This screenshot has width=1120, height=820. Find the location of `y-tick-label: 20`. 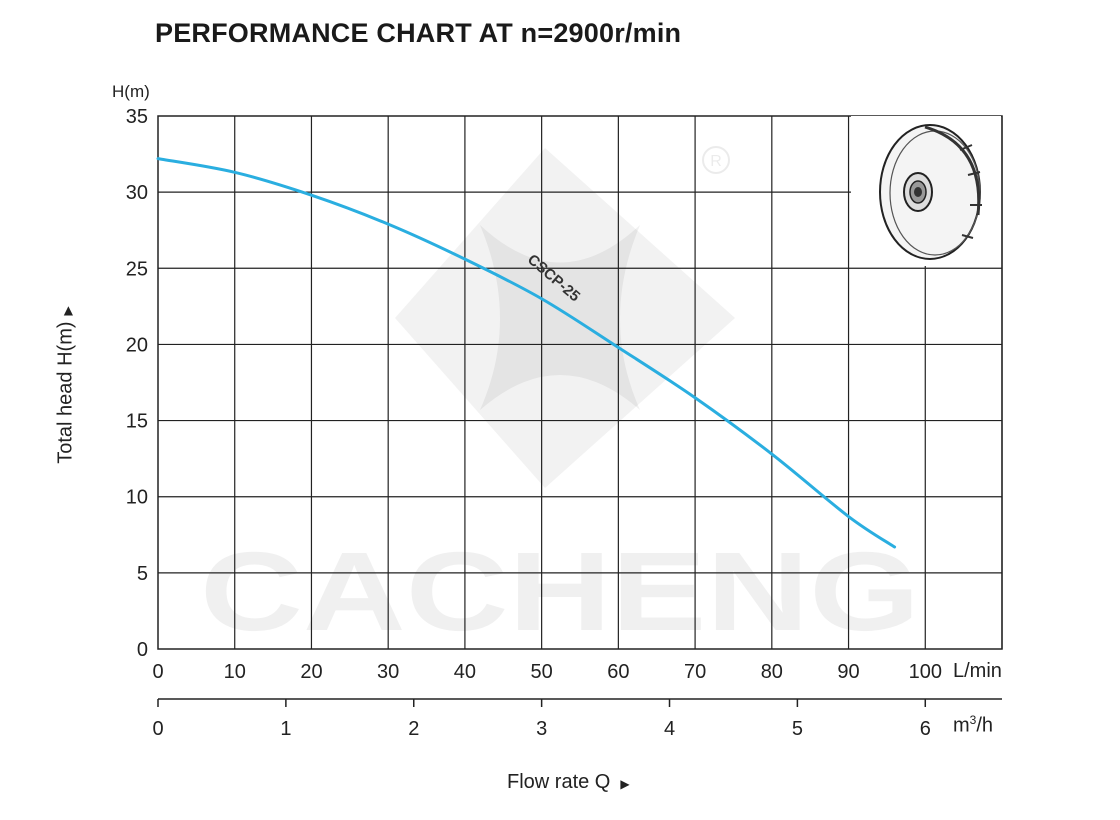

y-tick-label: 20 is located at coordinates (137, 345).